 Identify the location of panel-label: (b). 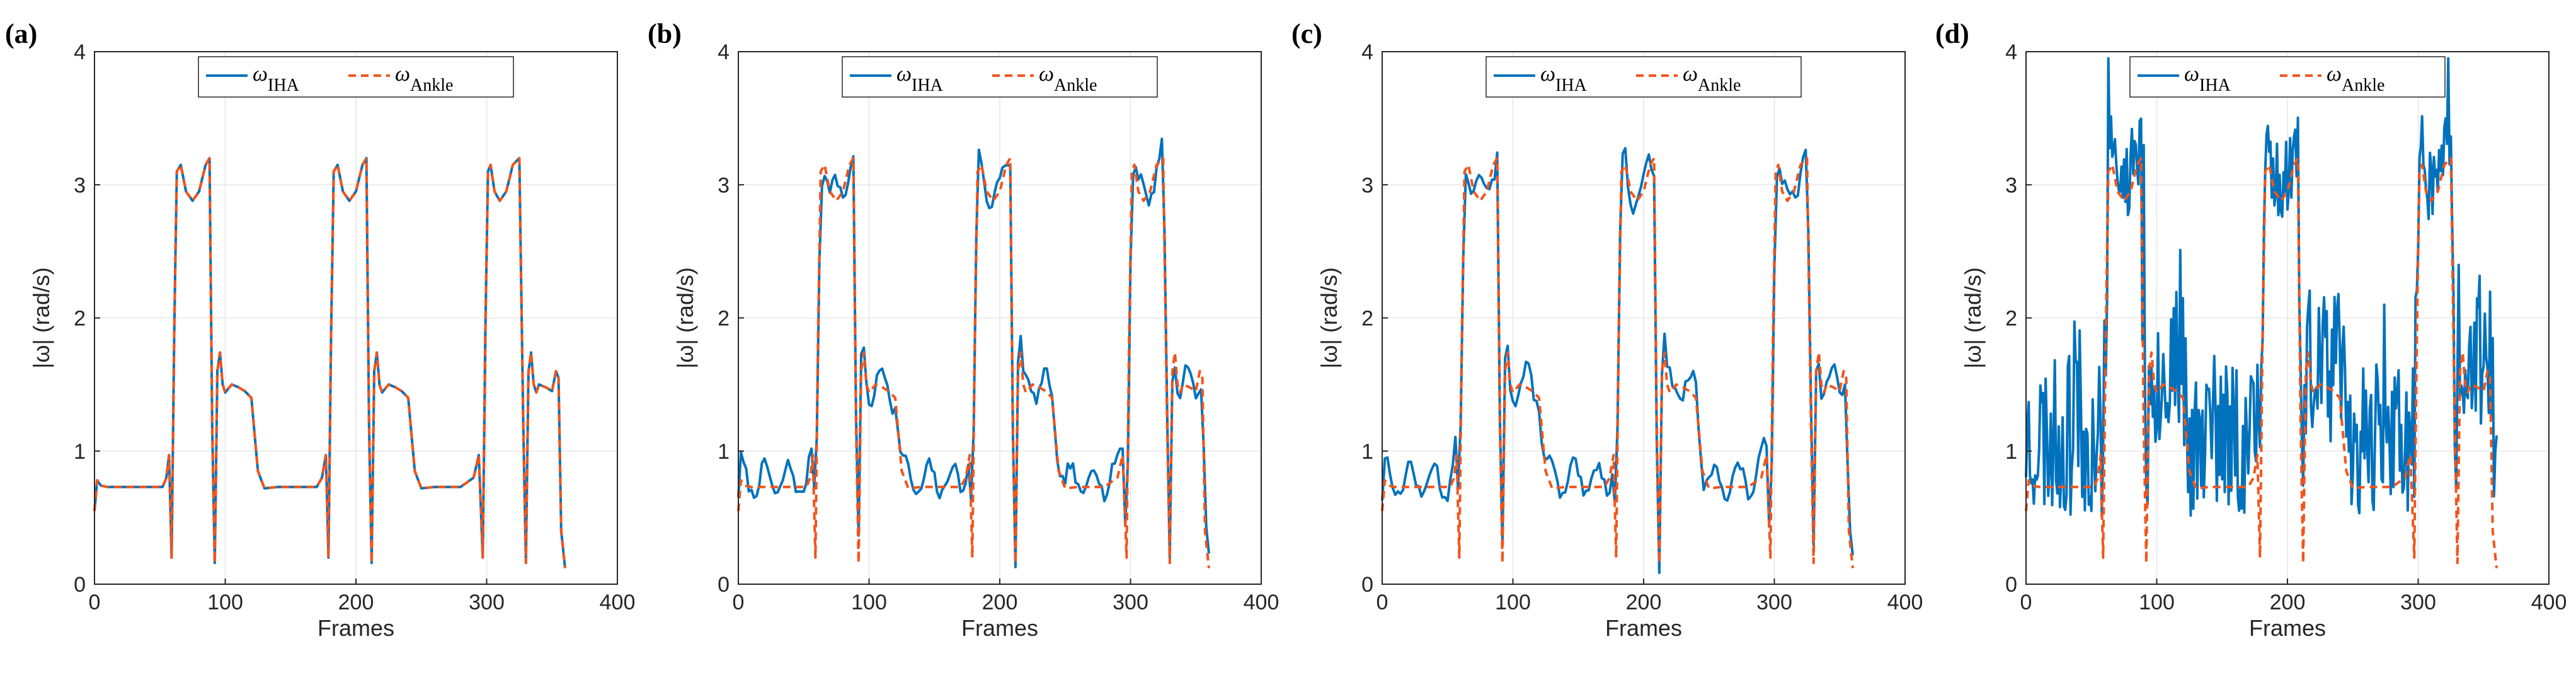
(665, 34).